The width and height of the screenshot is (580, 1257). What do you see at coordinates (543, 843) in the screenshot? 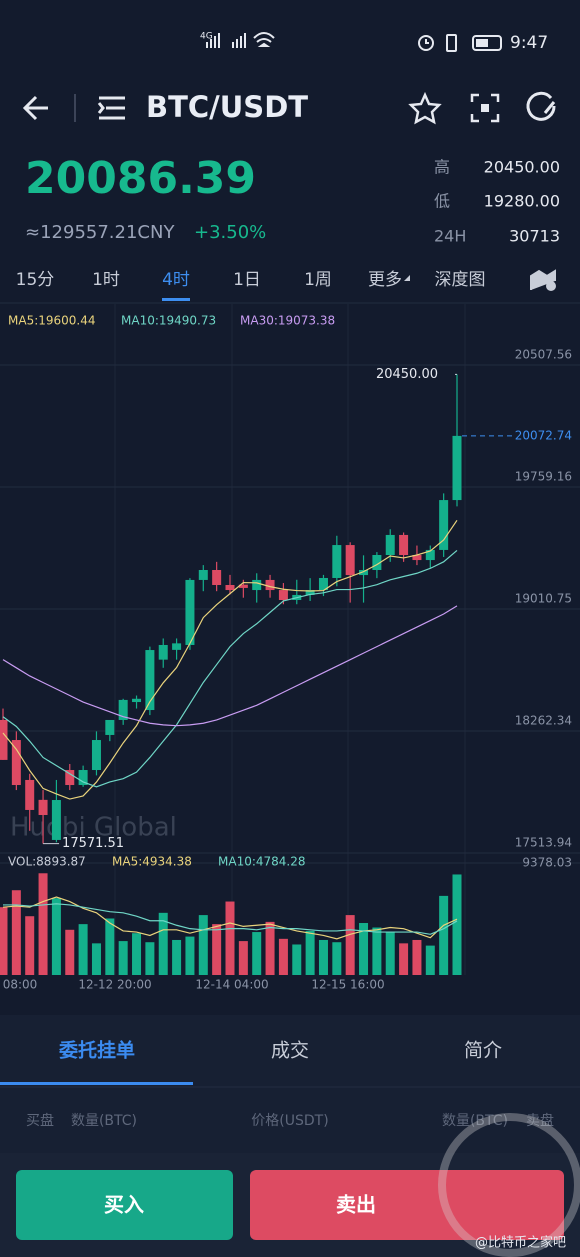
I see `y-tick-label: 17513.94` at bounding box center [543, 843].